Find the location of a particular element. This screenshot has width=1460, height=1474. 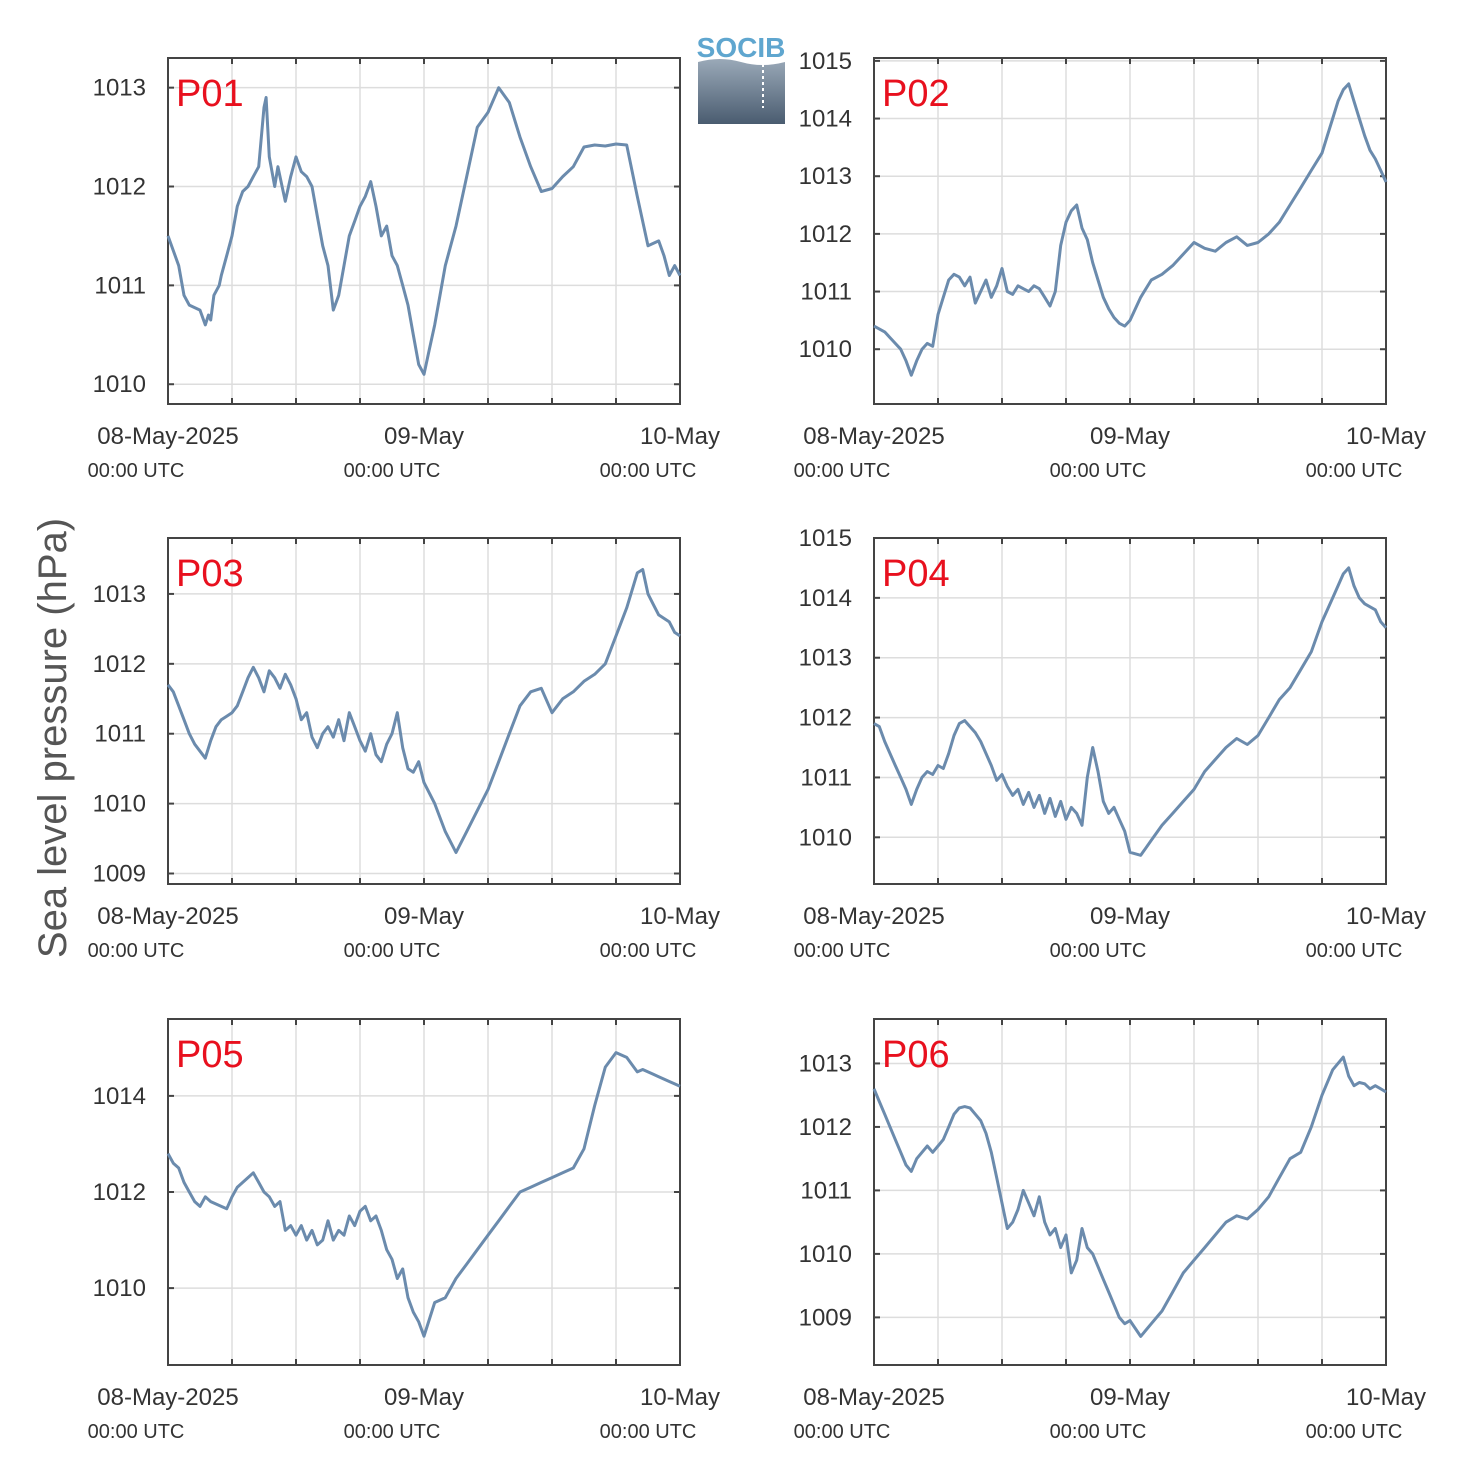

panel-label: P01 is located at coordinates (210, 94).